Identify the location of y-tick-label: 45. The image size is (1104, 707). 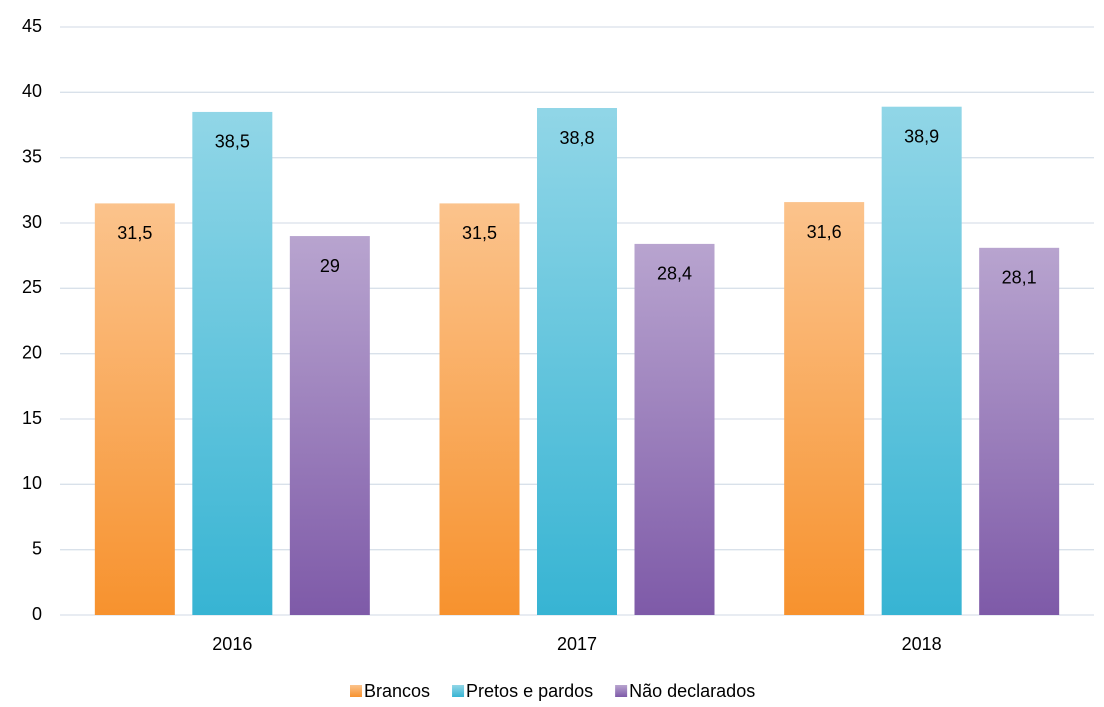
(32, 26).